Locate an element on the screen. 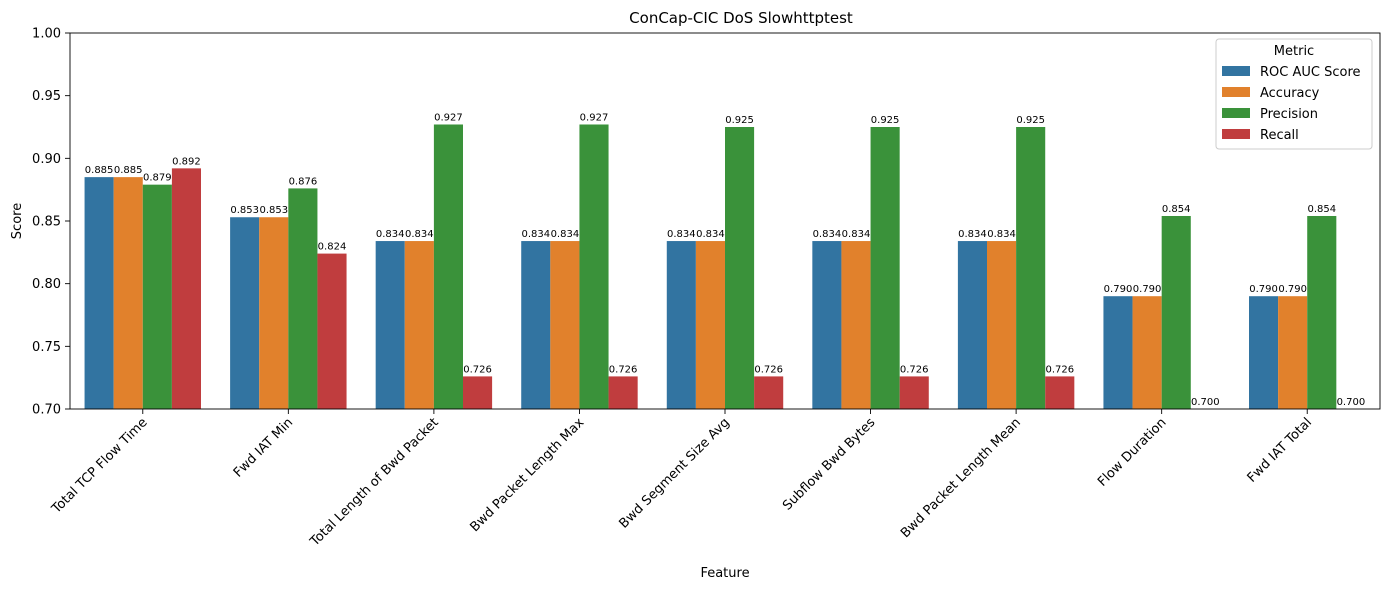 This screenshot has width=1389, height=590. x-tick-label: Fwd IAT Total is located at coordinates (1280, 450).